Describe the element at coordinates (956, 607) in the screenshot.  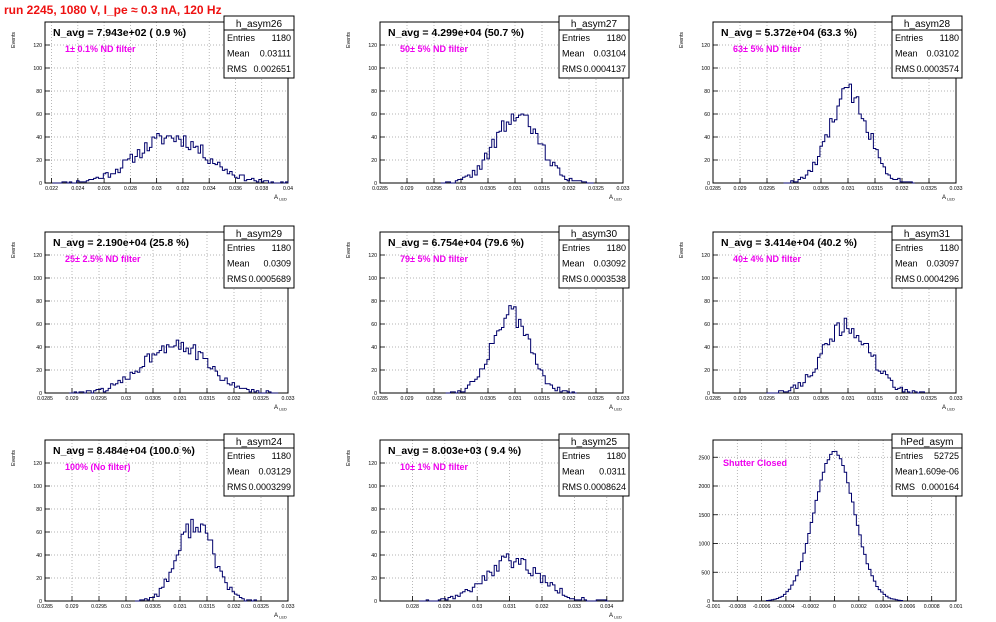
I see `x-tick-label: 0.001` at that location.